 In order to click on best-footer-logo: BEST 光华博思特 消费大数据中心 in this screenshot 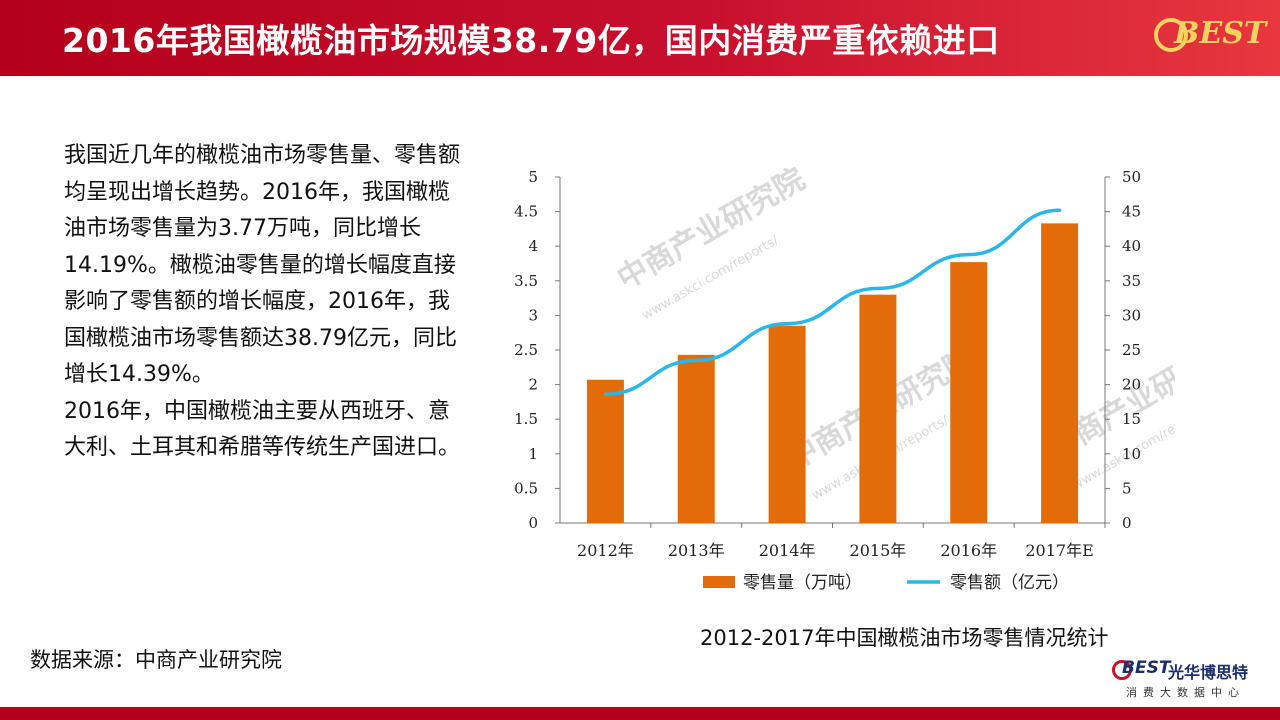, I will do `click(1192, 680)`.